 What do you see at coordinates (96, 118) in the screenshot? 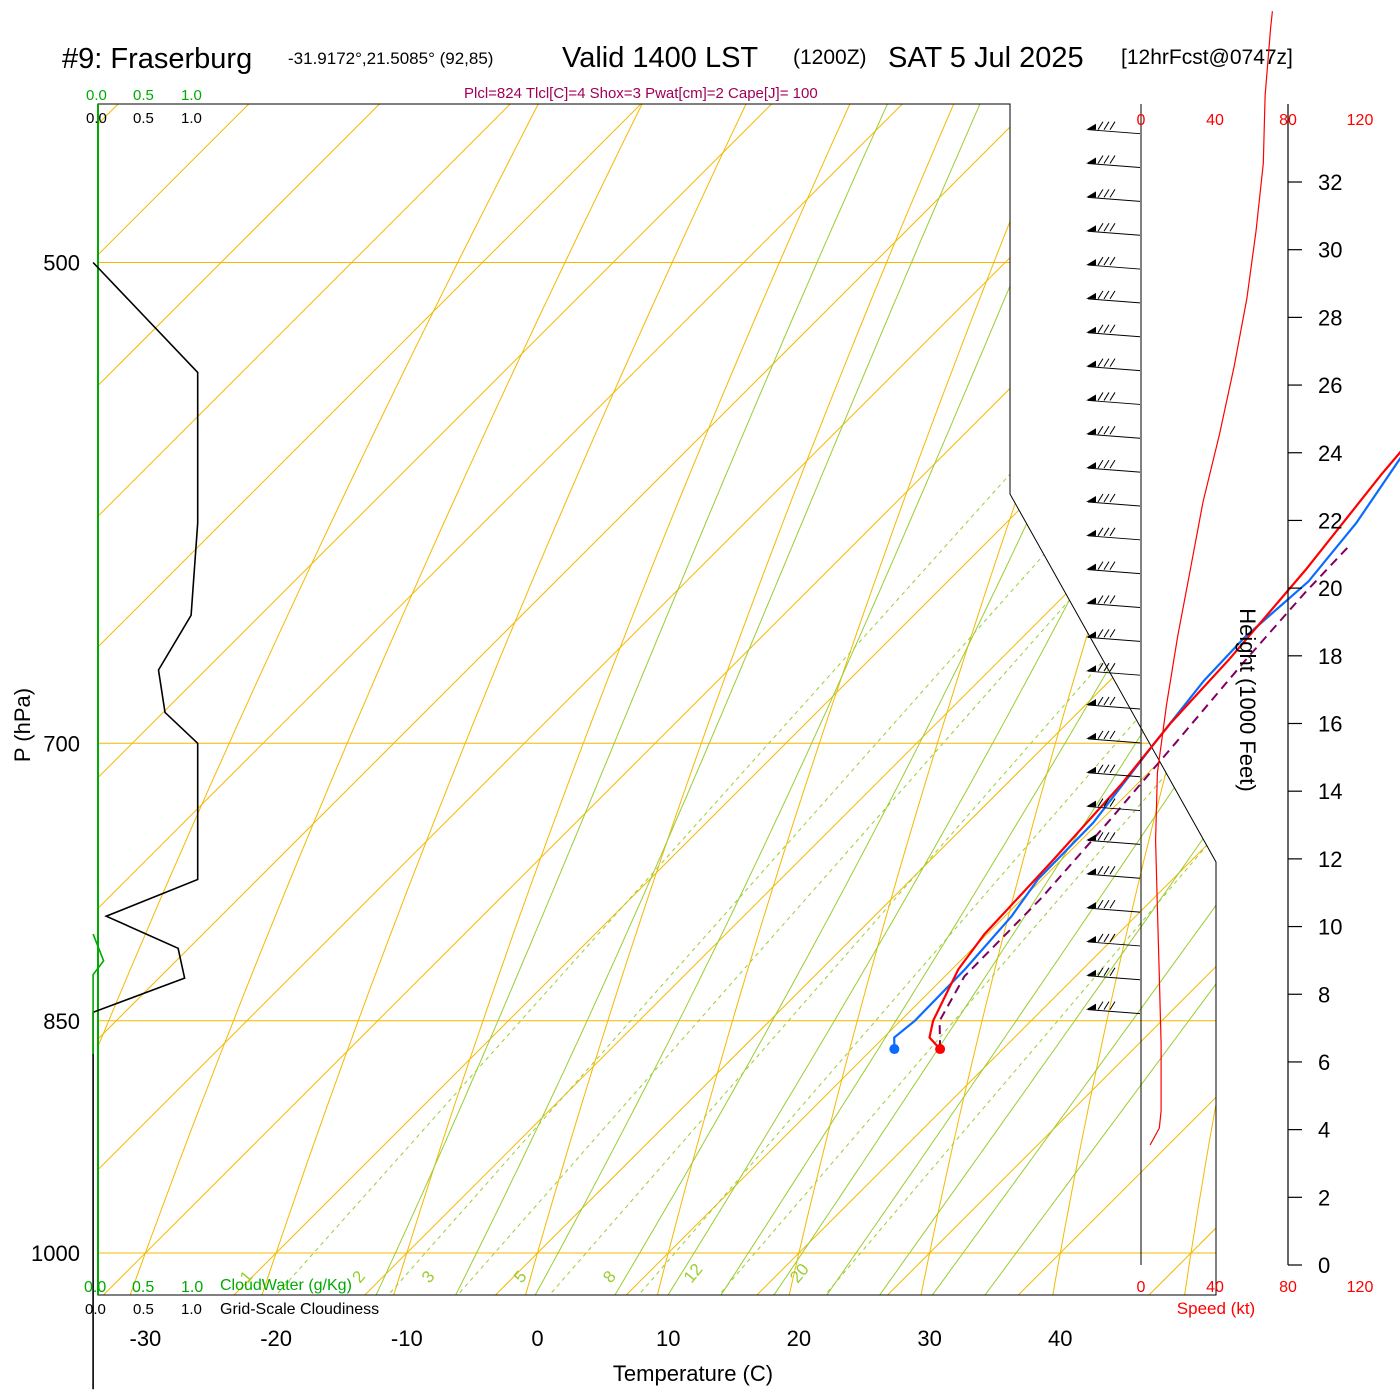
I see `cloudiness-tick: 0.0` at bounding box center [96, 118].